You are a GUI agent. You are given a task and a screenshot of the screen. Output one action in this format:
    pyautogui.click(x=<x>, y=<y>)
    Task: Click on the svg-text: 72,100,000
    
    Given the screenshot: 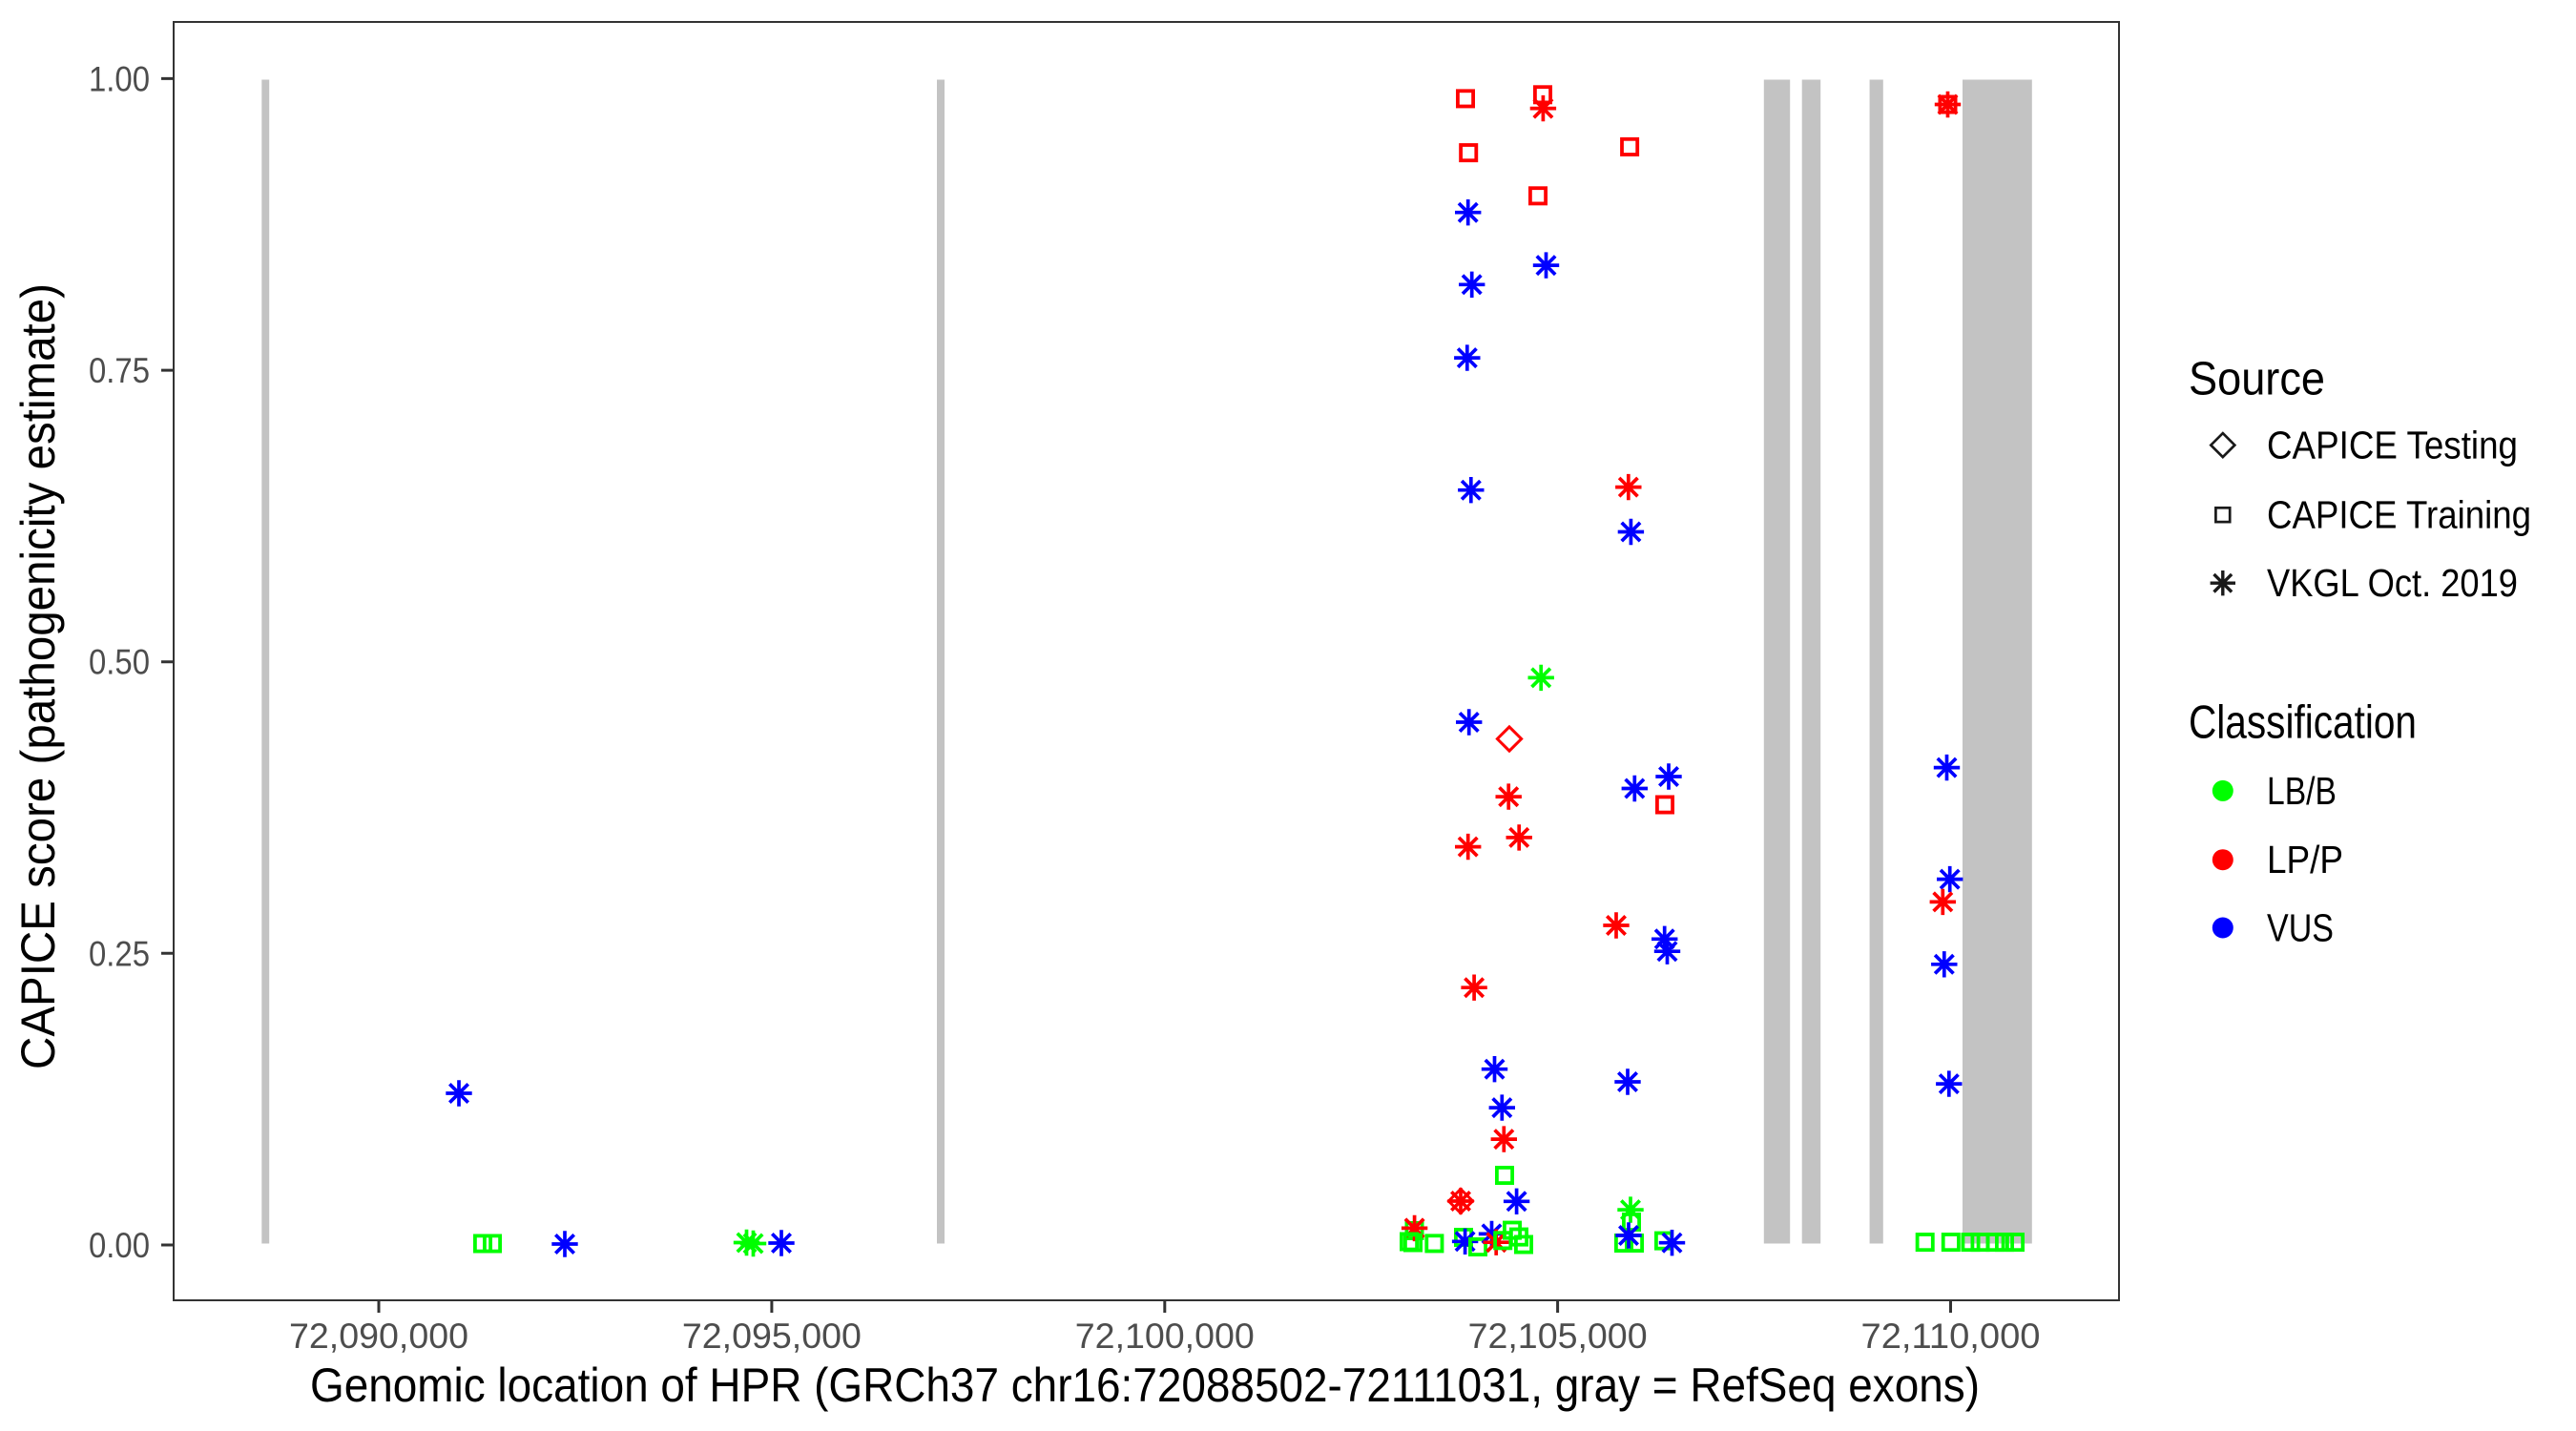 What is the action you would take?
    pyautogui.click(x=1165, y=1336)
    